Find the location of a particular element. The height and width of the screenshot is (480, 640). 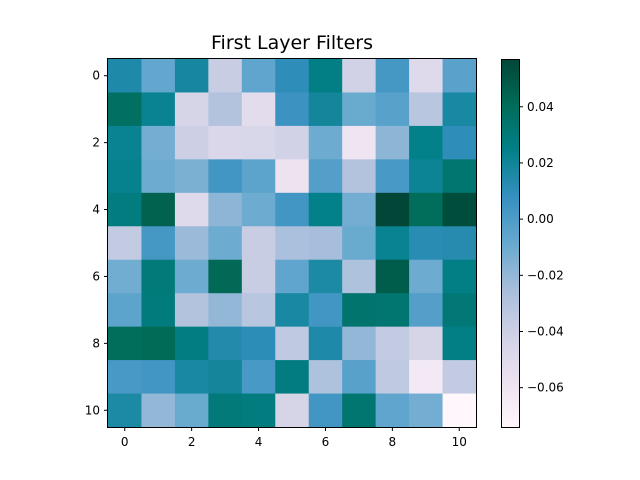

y-tick-label: 8 is located at coordinates (96, 343).